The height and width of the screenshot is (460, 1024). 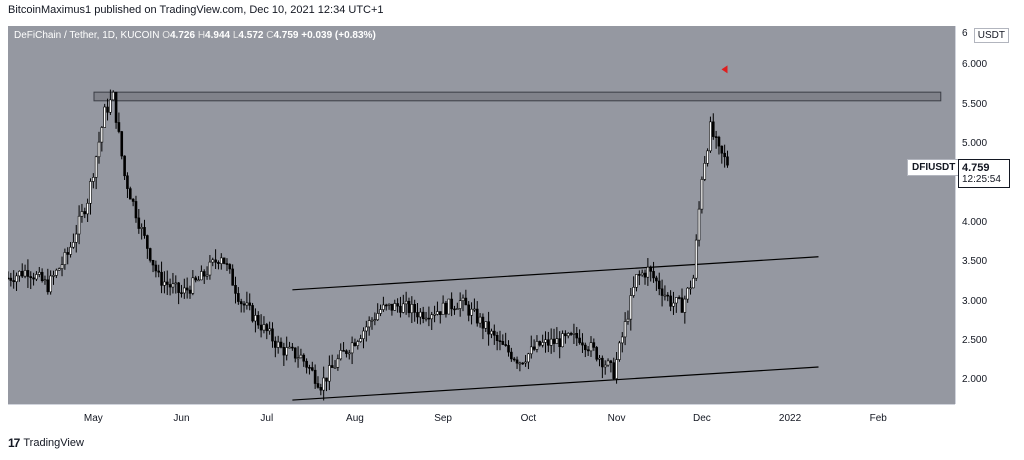 I want to click on low-value: 4.572, so click(x=251, y=35).